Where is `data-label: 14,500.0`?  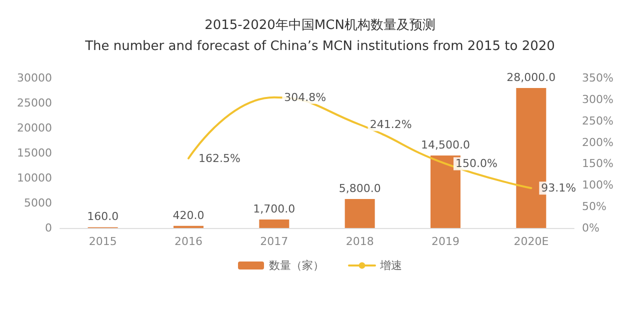 data-label: 14,500.0 is located at coordinates (445, 145).